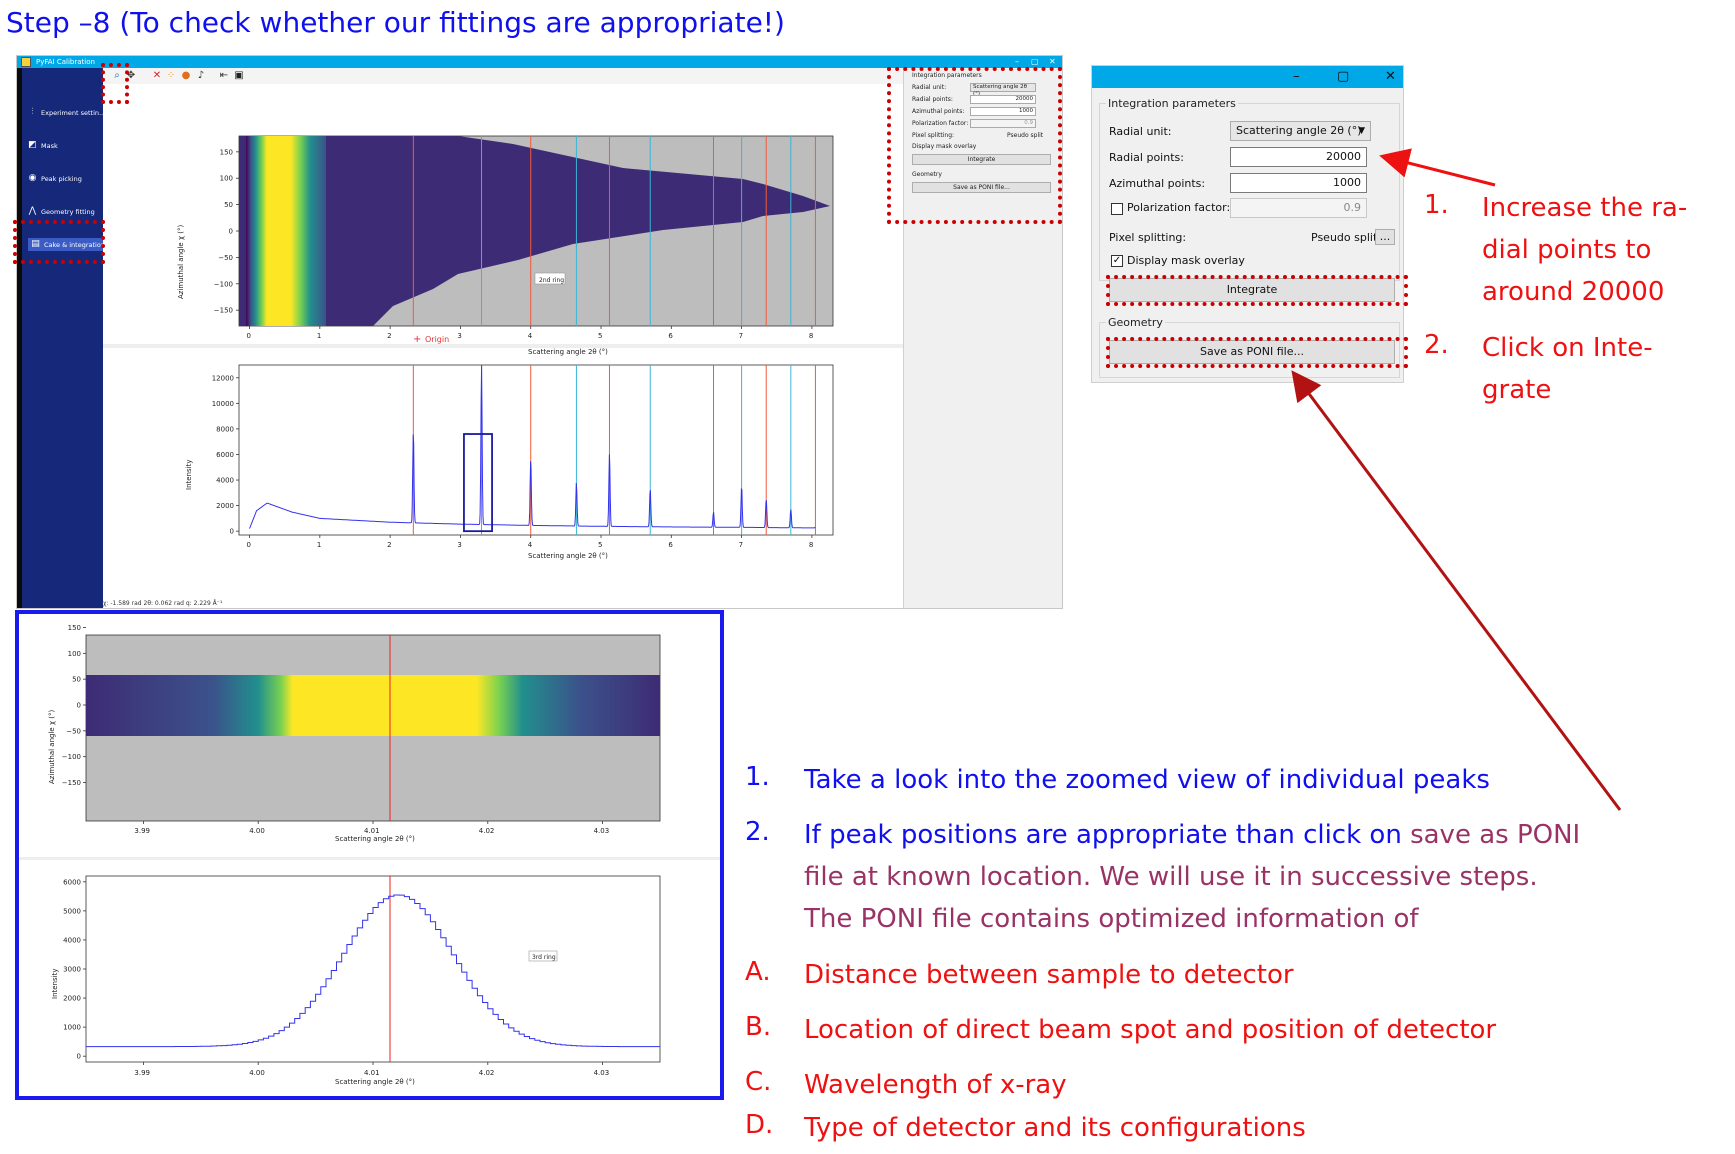 This screenshot has height=1154, width=1735. Describe the element at coordinates (32, 211) in the screenshot. I see `geometry-icon: ⋀` at that location.